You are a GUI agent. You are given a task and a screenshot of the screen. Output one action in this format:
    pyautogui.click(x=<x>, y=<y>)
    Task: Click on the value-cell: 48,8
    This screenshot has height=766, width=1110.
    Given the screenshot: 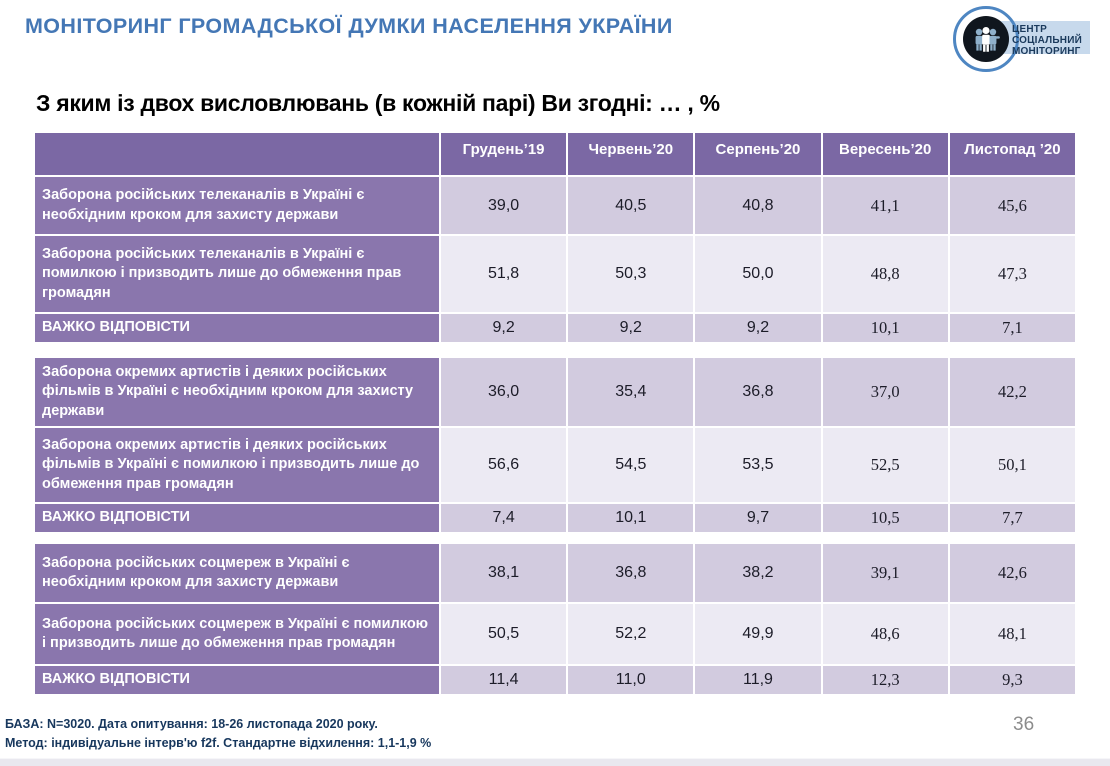 What is the action you would take?
    pyautogui.click(x=885, y=274)
    